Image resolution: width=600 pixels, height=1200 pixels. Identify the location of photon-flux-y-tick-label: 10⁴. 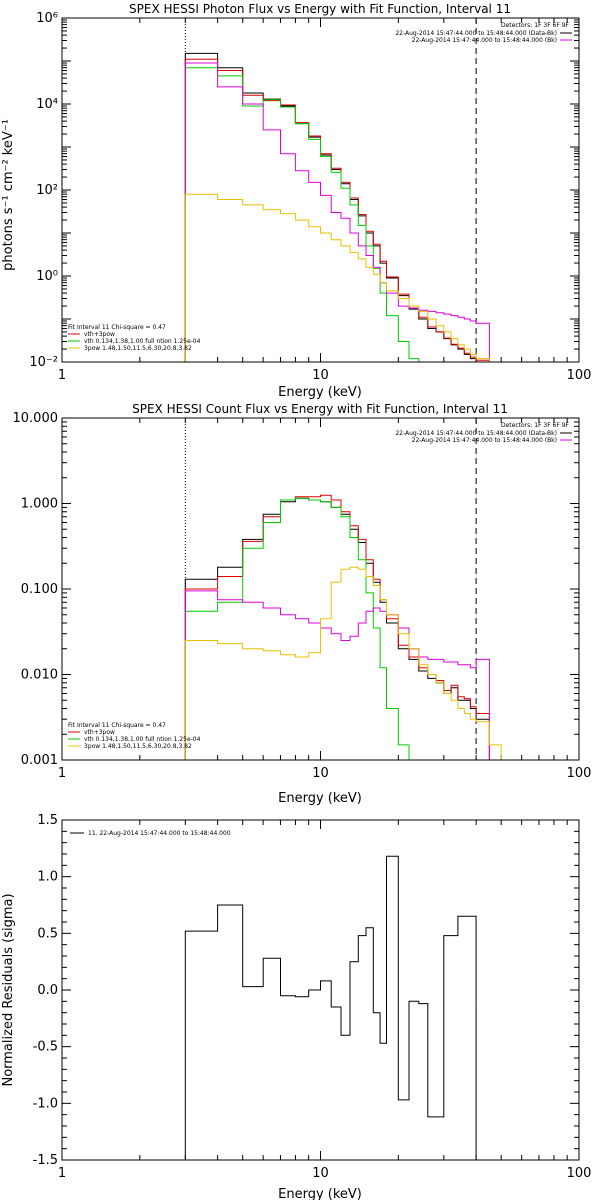
(47, 104).